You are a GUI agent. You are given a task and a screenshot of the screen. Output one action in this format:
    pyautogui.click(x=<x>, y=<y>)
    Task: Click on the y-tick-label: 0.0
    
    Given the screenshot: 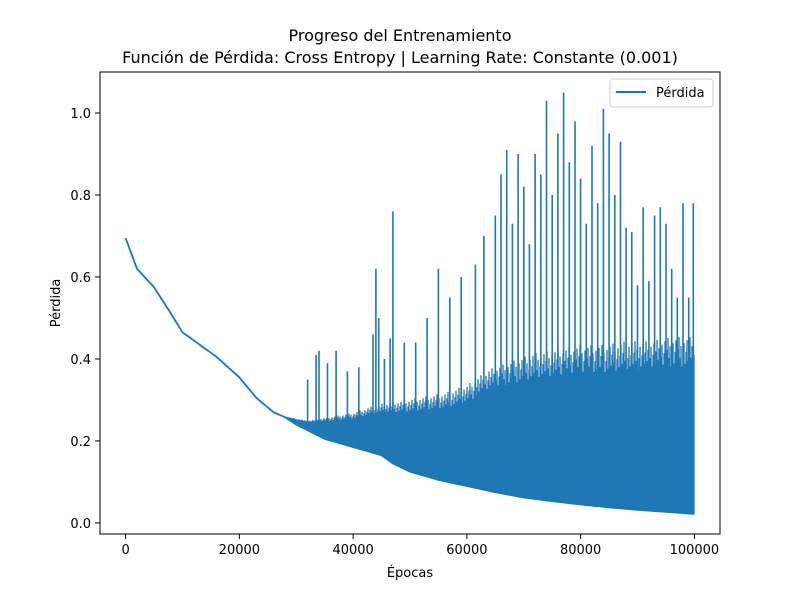 What is the action you would take?
    pyautogui.click(x=80, y=524)
    